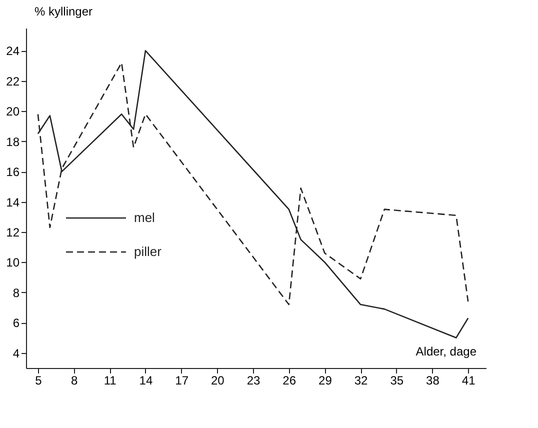 Image resolution: width=538 pixels, height=428 pixels. Describe the element at coordinates (13, 51) in the screenshot. I see `y-tick-label: 24` at that location.